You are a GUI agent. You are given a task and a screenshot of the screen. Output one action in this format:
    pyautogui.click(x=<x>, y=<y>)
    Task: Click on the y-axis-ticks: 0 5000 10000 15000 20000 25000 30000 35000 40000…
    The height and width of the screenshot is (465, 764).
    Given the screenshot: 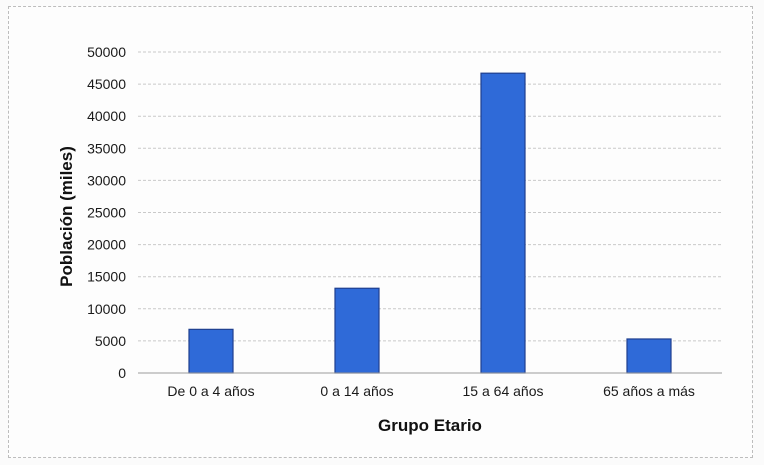 What is the action you would take?
    pyautogui.click(x=106, y=212)
    